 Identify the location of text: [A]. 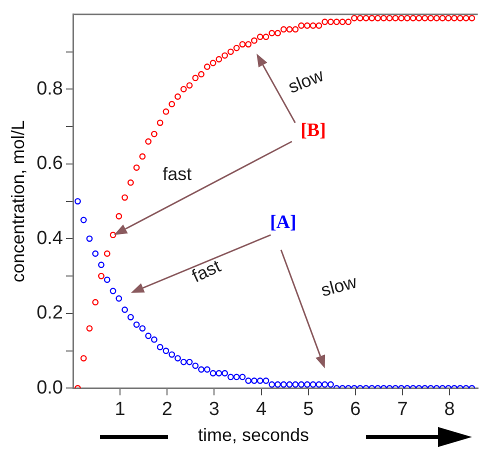
(283, 223).